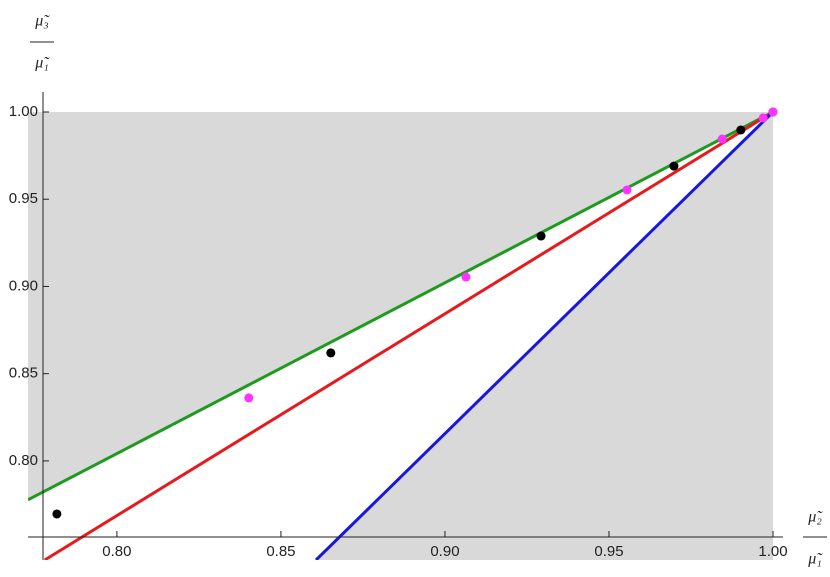  I want to click on x-label-denominator: μ̃₁, so click(815, 559).